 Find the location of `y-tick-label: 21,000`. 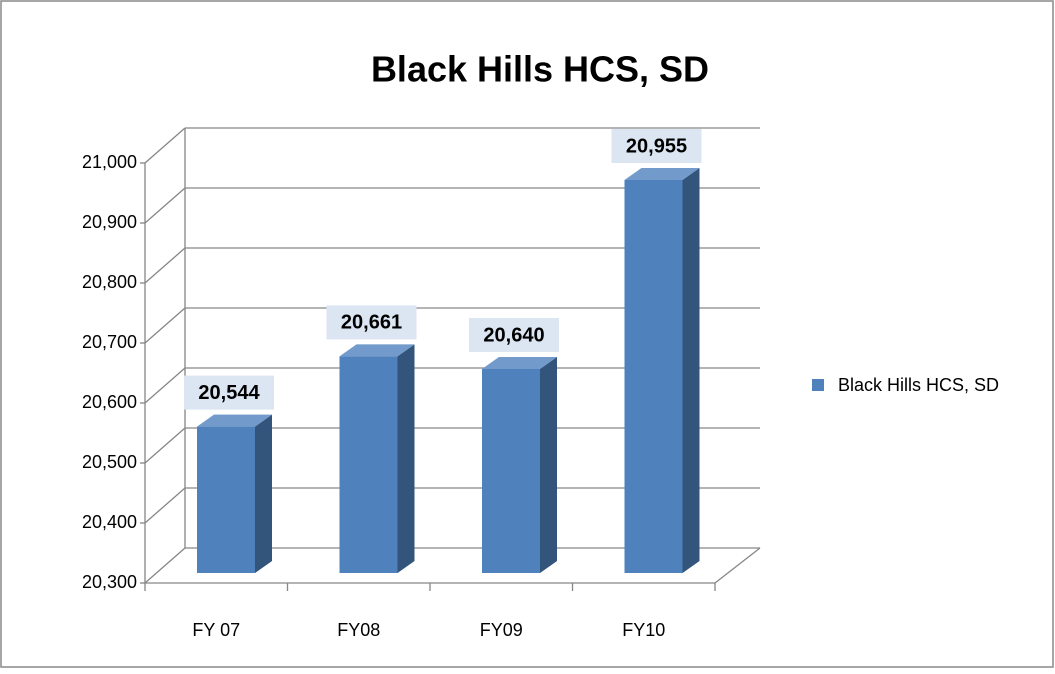

y-tick-label: 21,000 is located at coordinates (109, 162).